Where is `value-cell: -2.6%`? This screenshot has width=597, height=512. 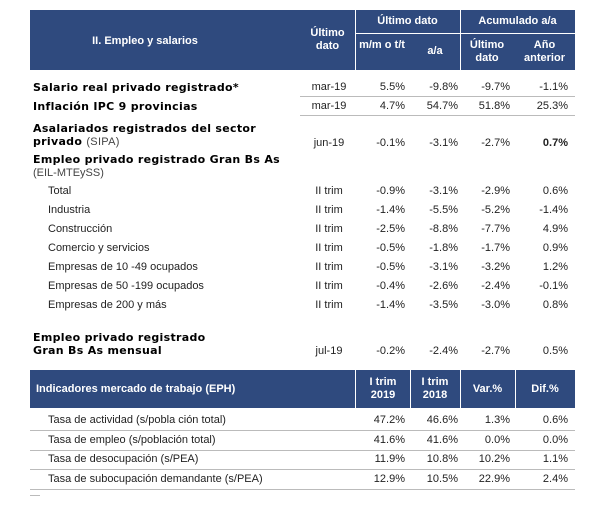 value-cell: -2.6% is located at coordinates (443, 286).